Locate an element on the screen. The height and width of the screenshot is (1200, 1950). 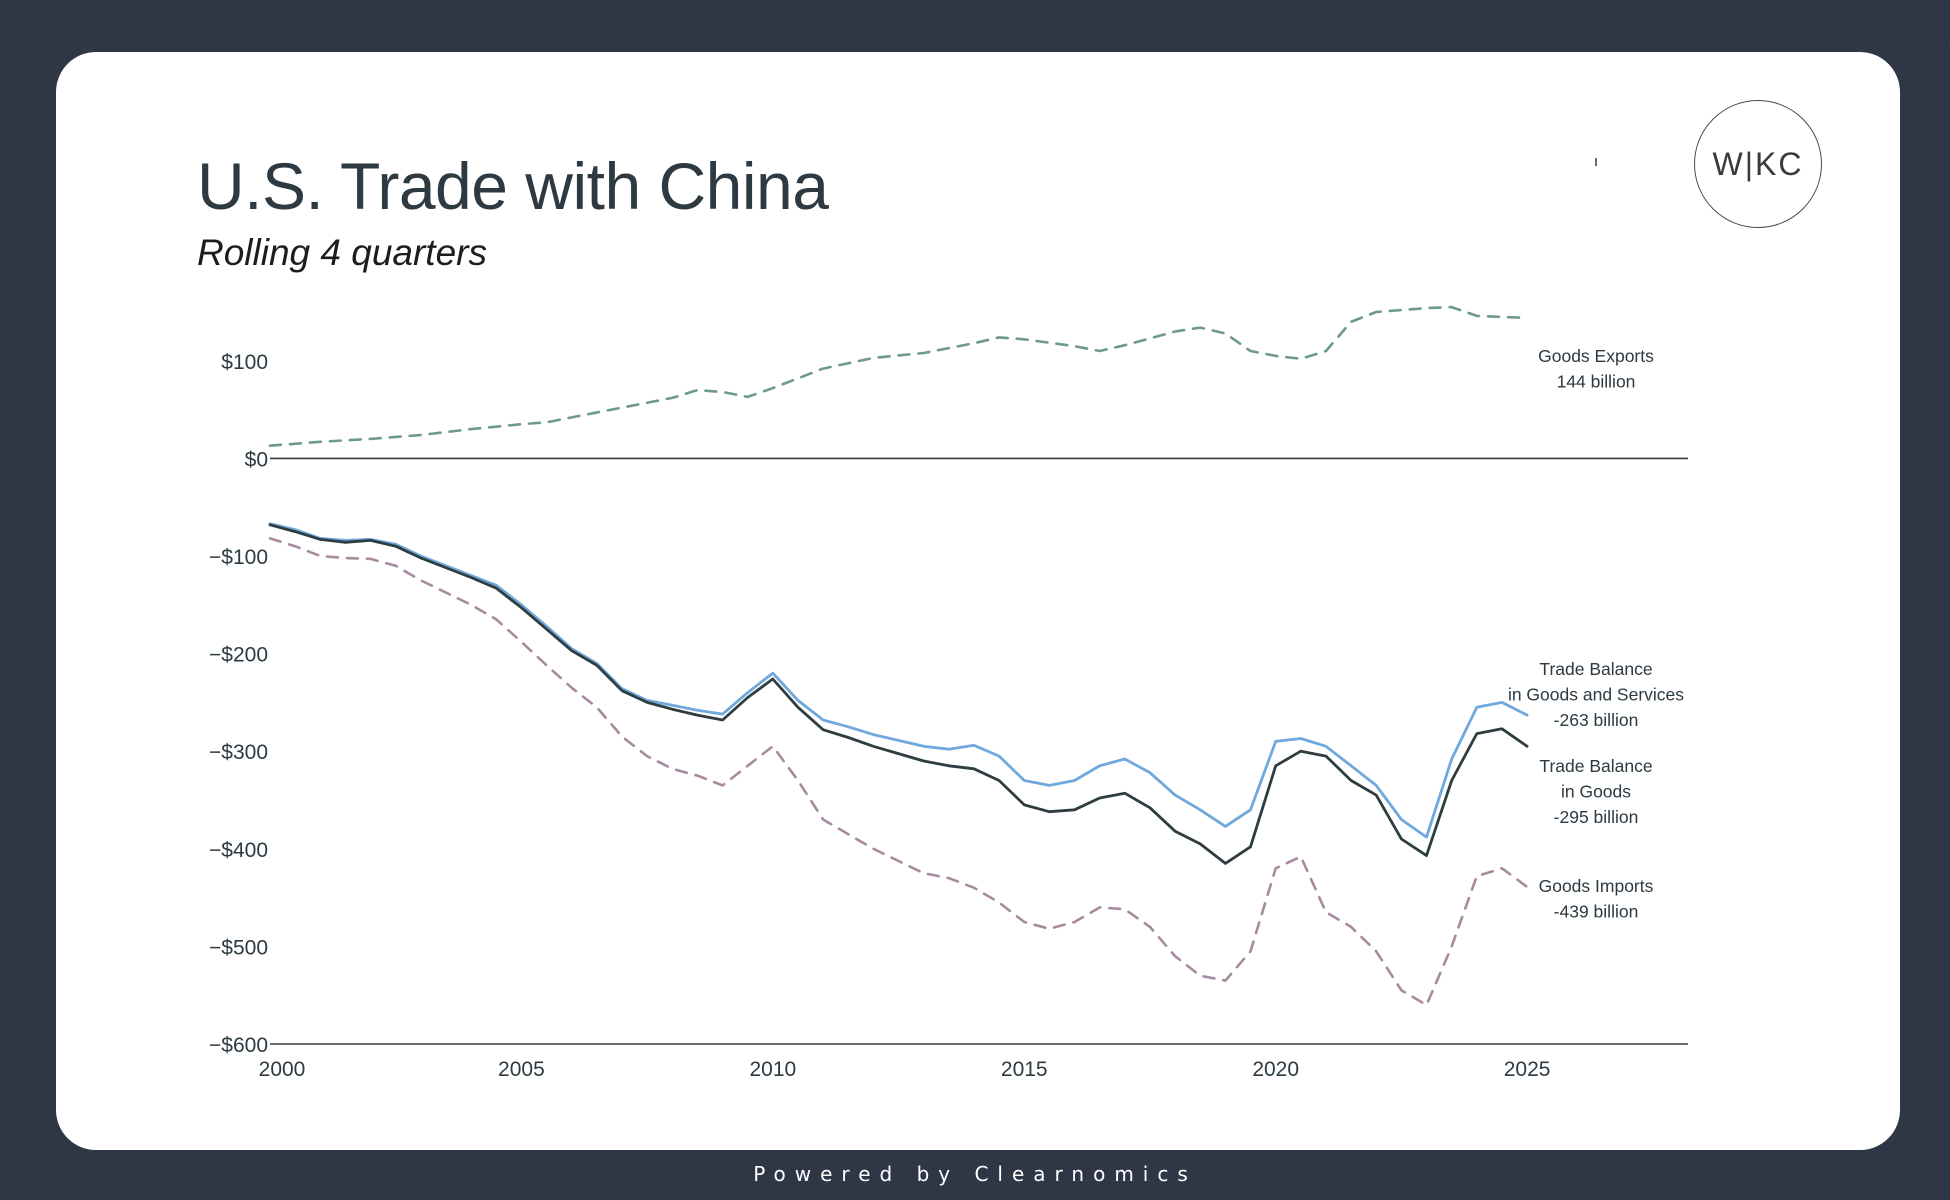
y-tick-label: −$100 is located at coordinates (238, 557).